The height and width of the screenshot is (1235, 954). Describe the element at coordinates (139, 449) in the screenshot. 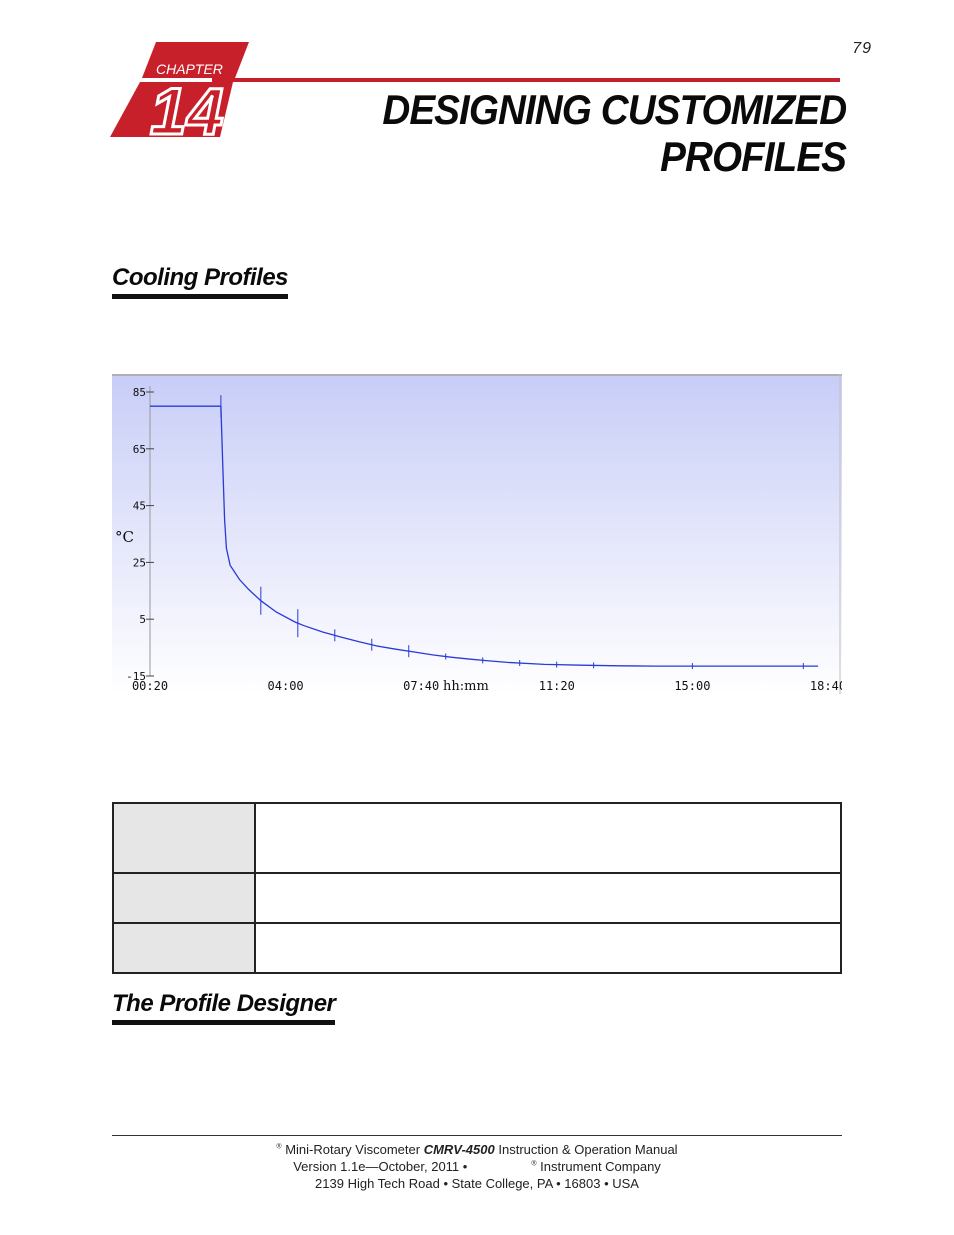

I see `y-tick-label: 65` at that location.